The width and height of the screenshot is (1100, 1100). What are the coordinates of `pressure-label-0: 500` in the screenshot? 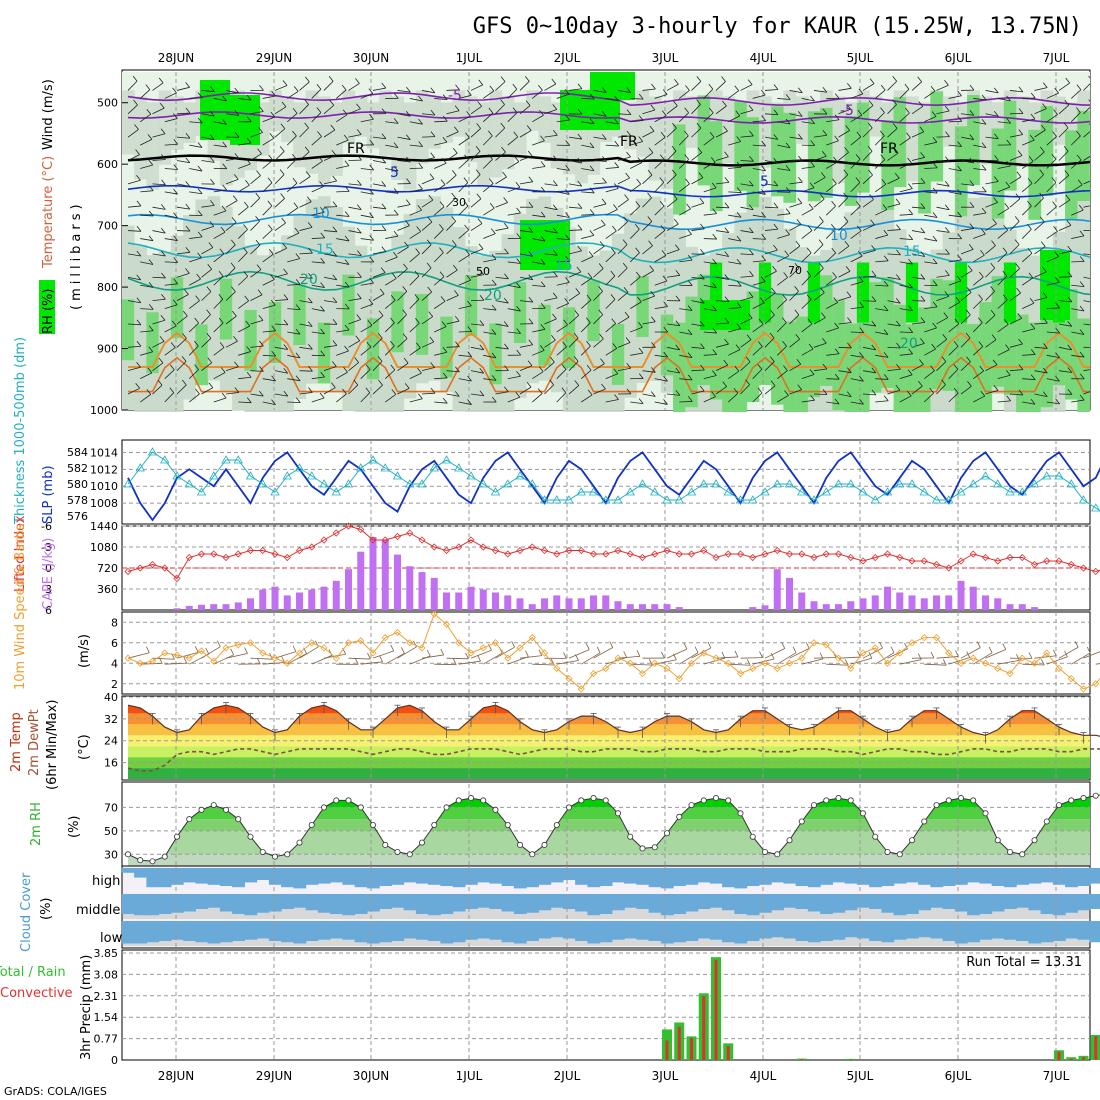 It's located at (107, 103).